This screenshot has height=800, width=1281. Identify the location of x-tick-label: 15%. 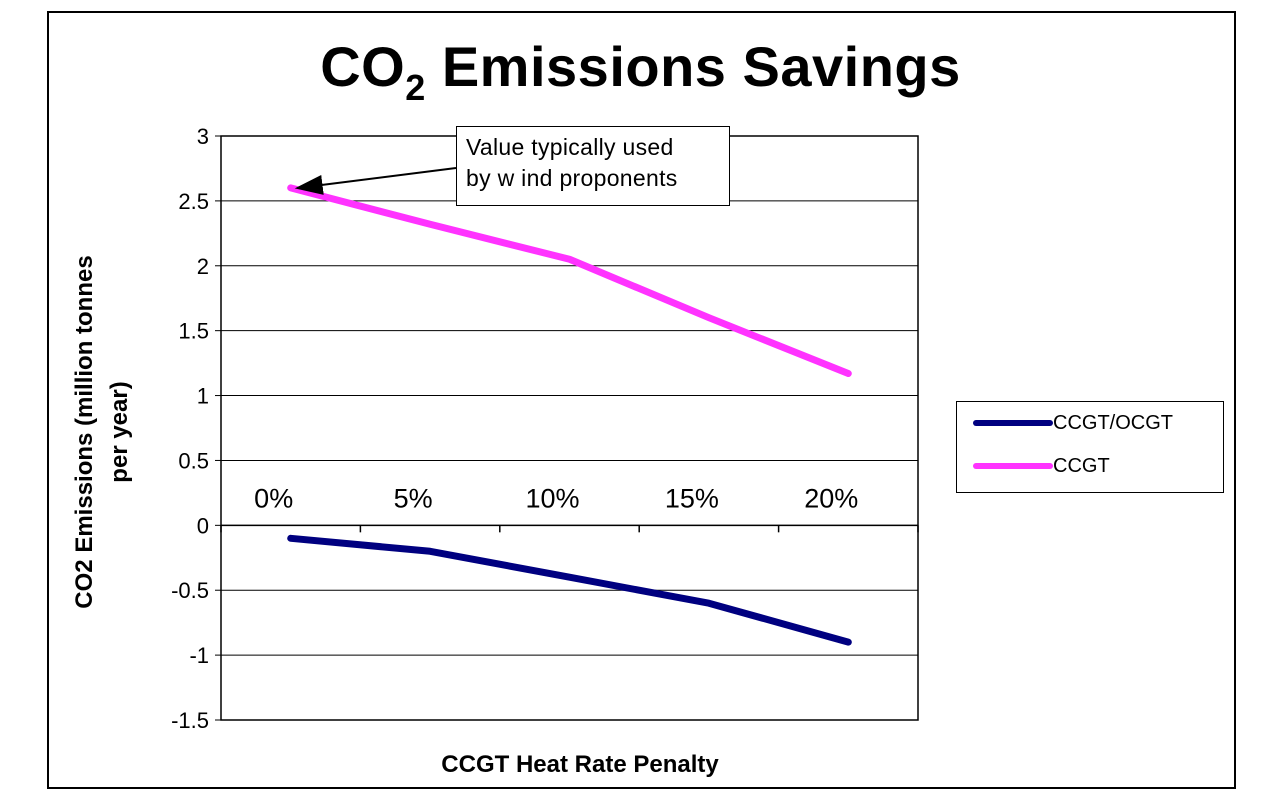
(692, 498).